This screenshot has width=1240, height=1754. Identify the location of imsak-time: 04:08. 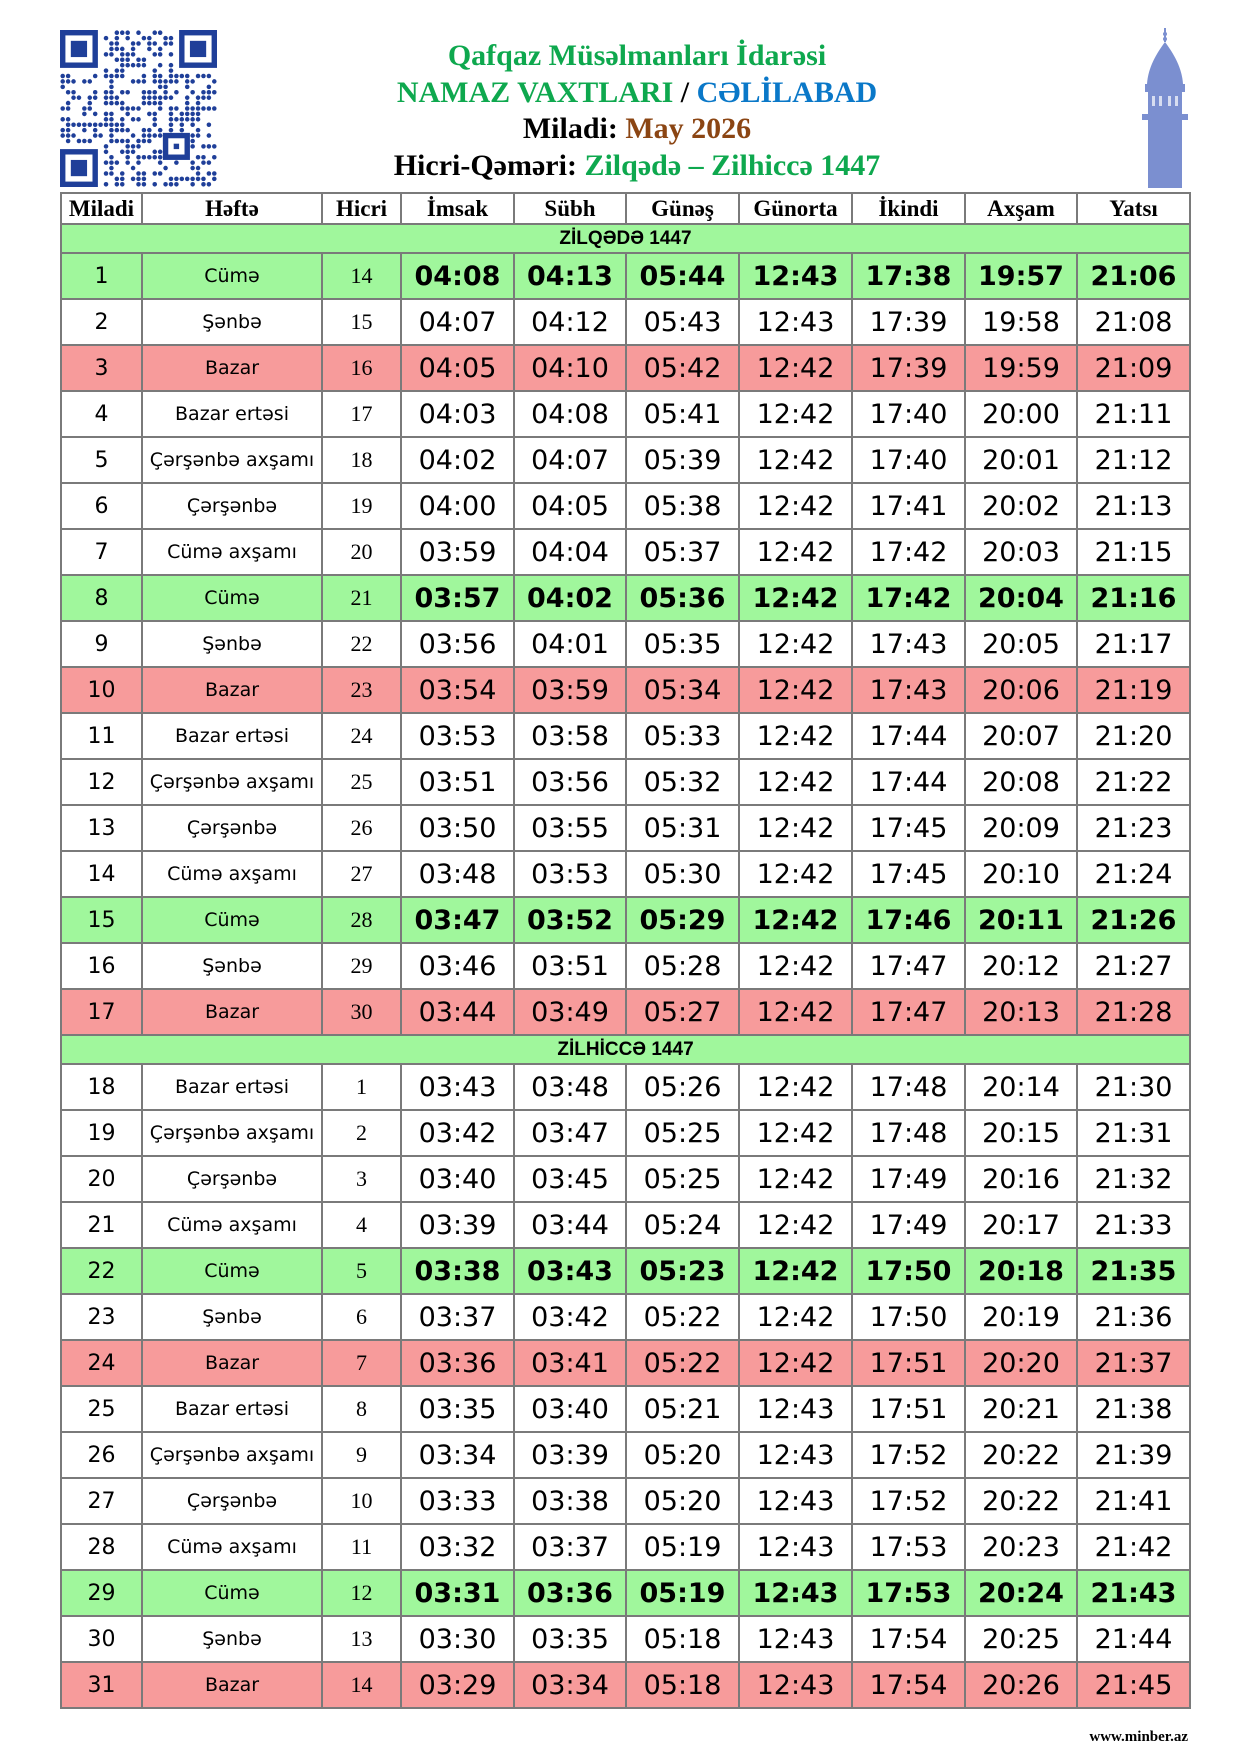
(457, 276).